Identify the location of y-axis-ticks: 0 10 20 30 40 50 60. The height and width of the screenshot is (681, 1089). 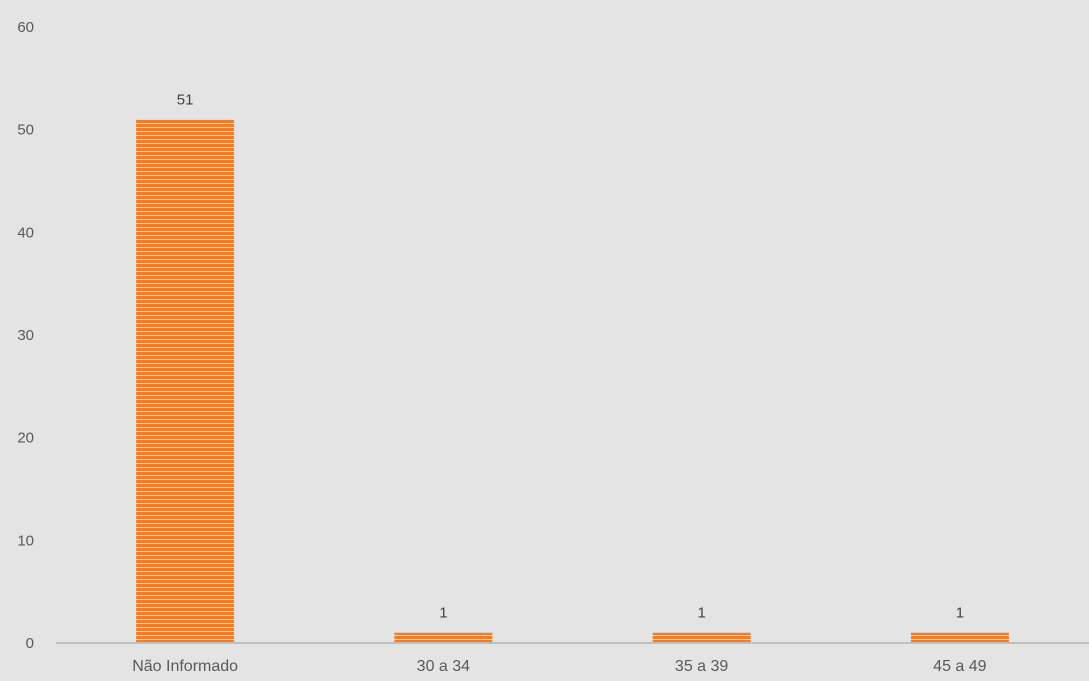
(25, 335).